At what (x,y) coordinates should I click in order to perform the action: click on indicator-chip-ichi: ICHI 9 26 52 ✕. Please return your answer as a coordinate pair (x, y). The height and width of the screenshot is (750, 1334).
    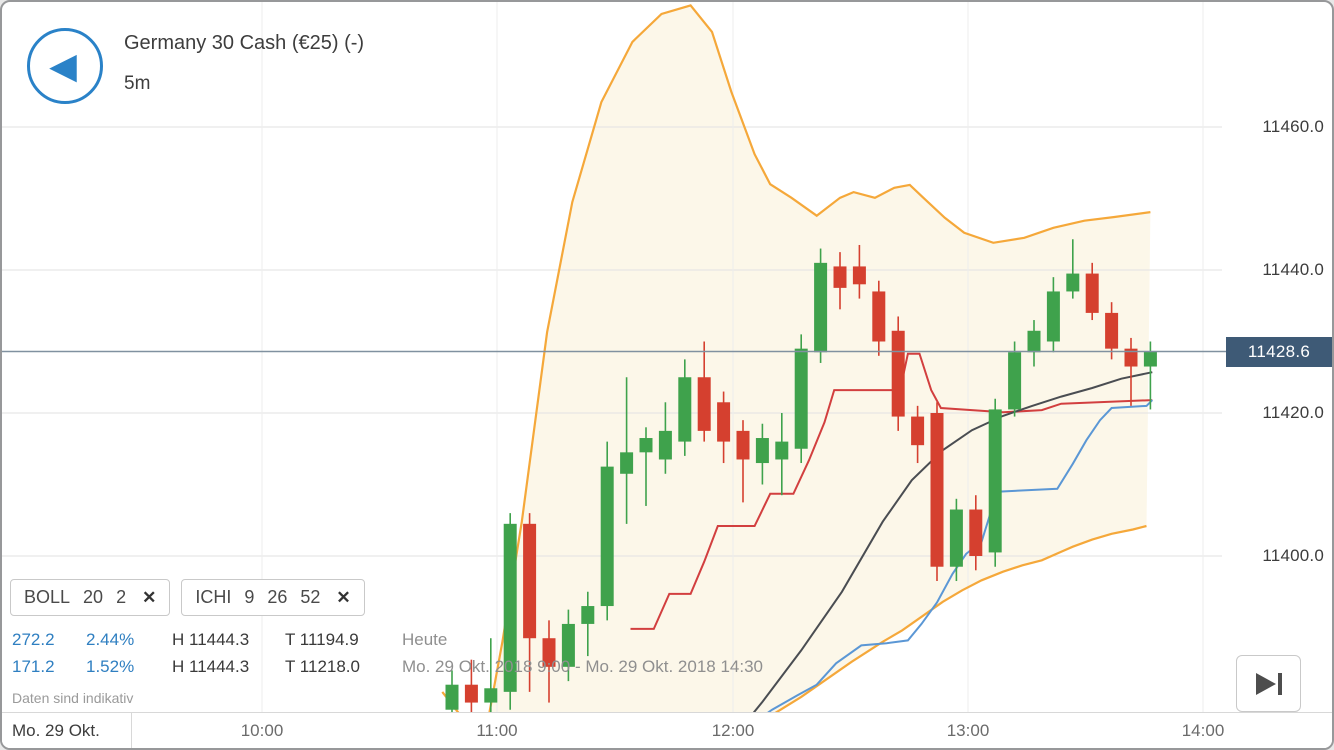
    Looking at the image, I should click on (273, 597).